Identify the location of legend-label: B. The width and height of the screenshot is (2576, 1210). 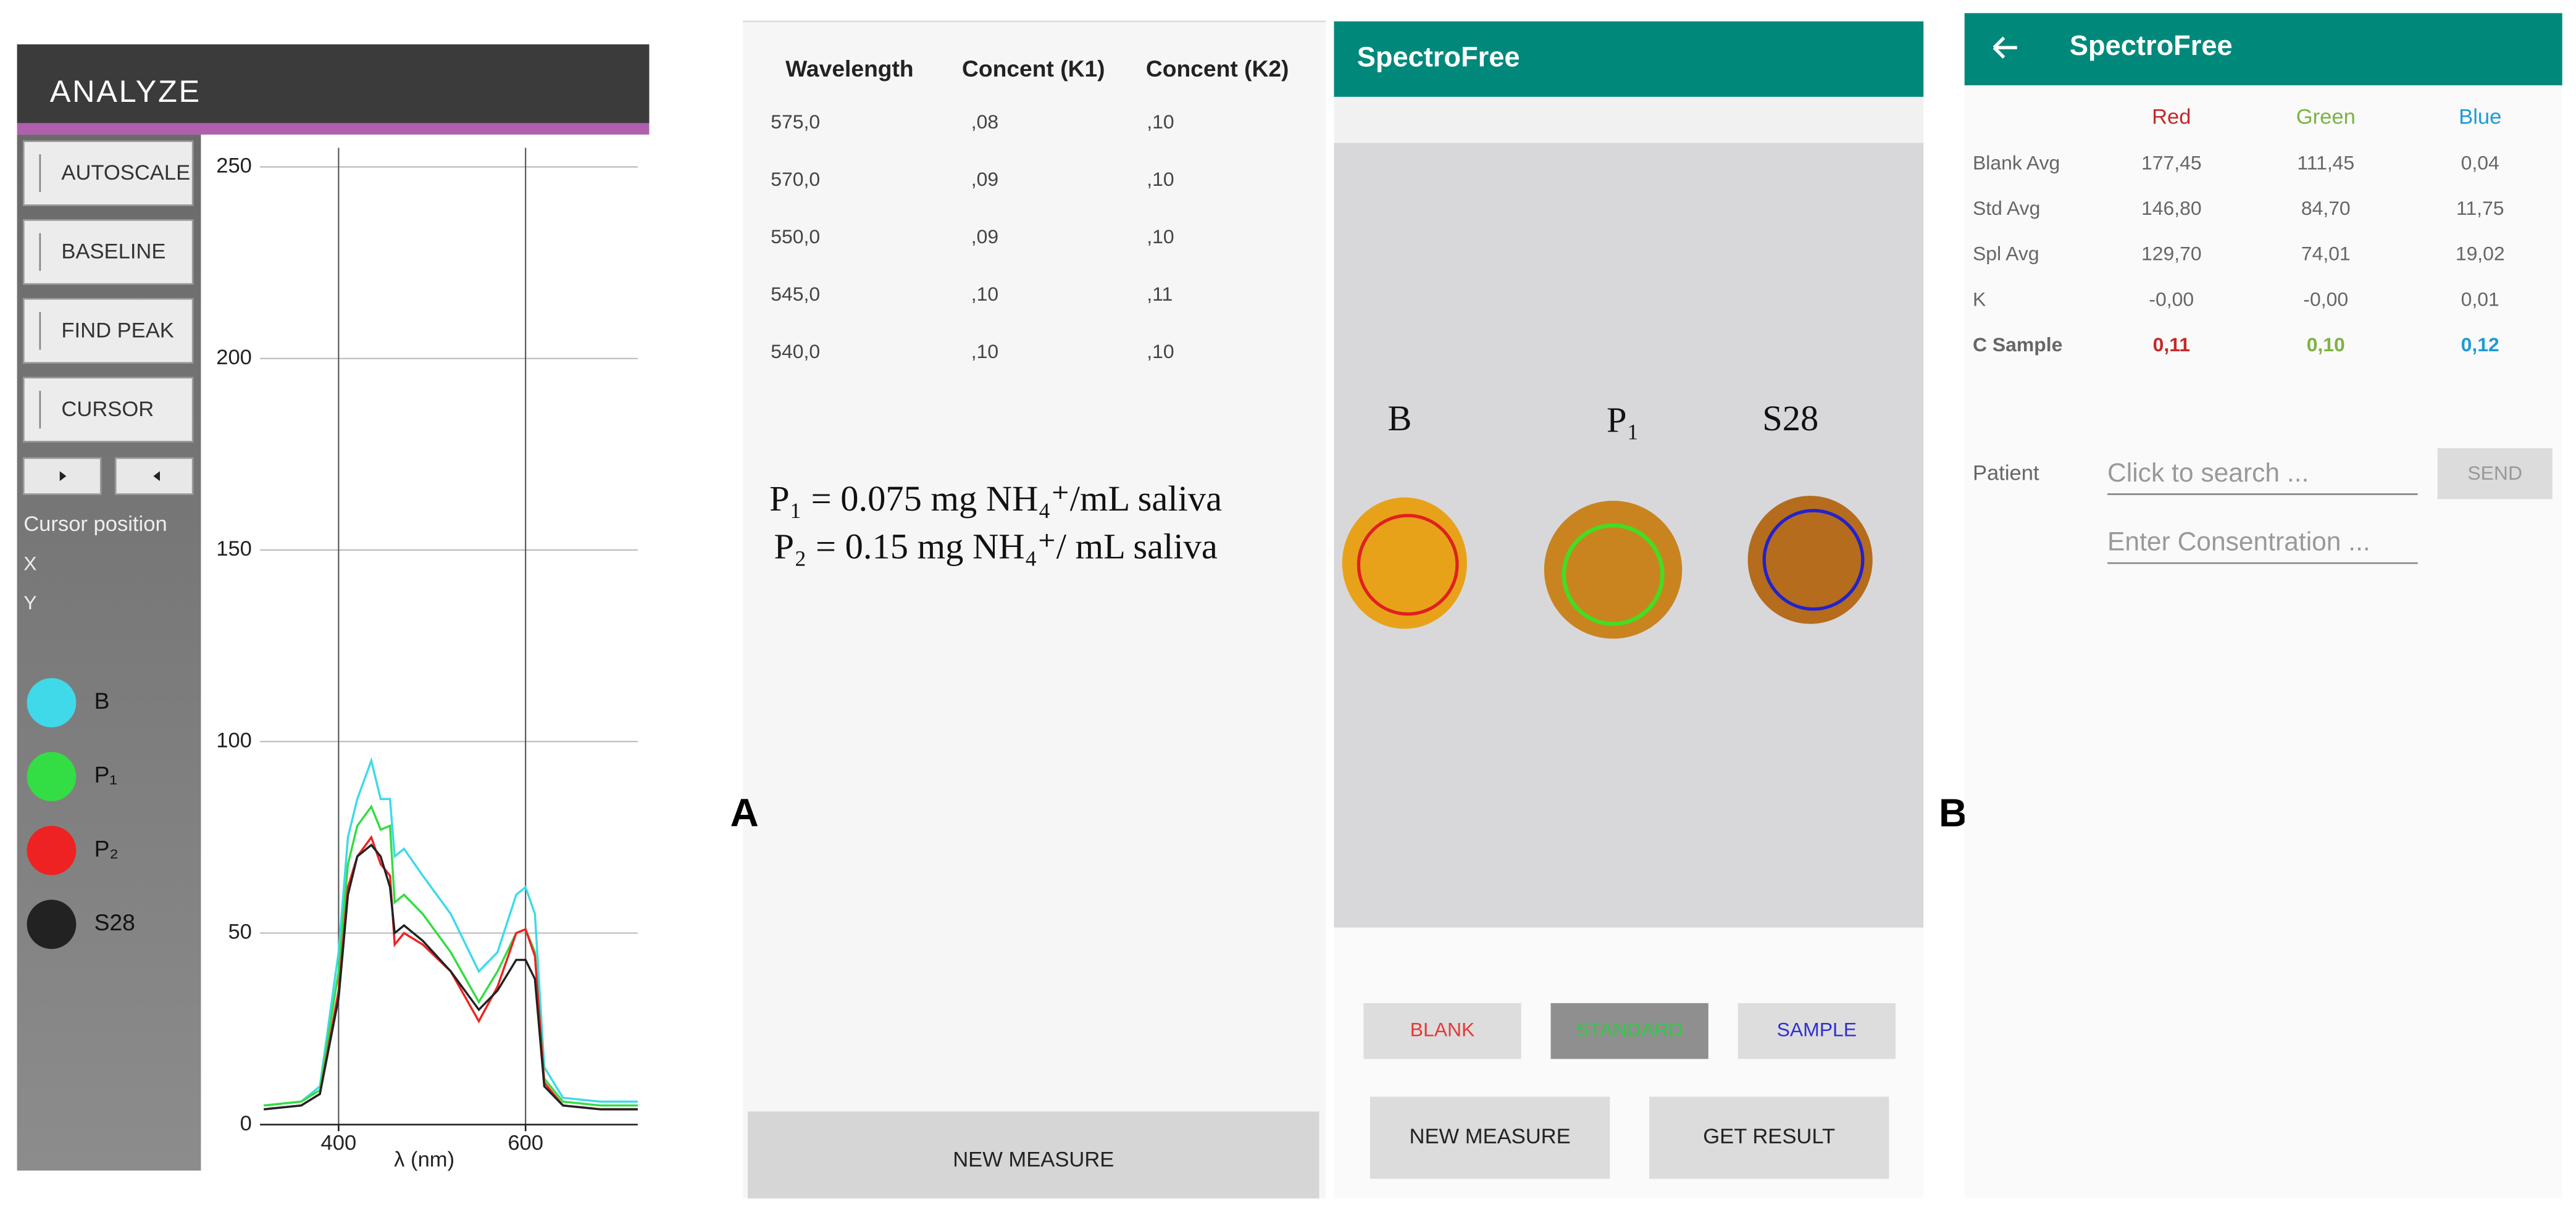
(102, 701).